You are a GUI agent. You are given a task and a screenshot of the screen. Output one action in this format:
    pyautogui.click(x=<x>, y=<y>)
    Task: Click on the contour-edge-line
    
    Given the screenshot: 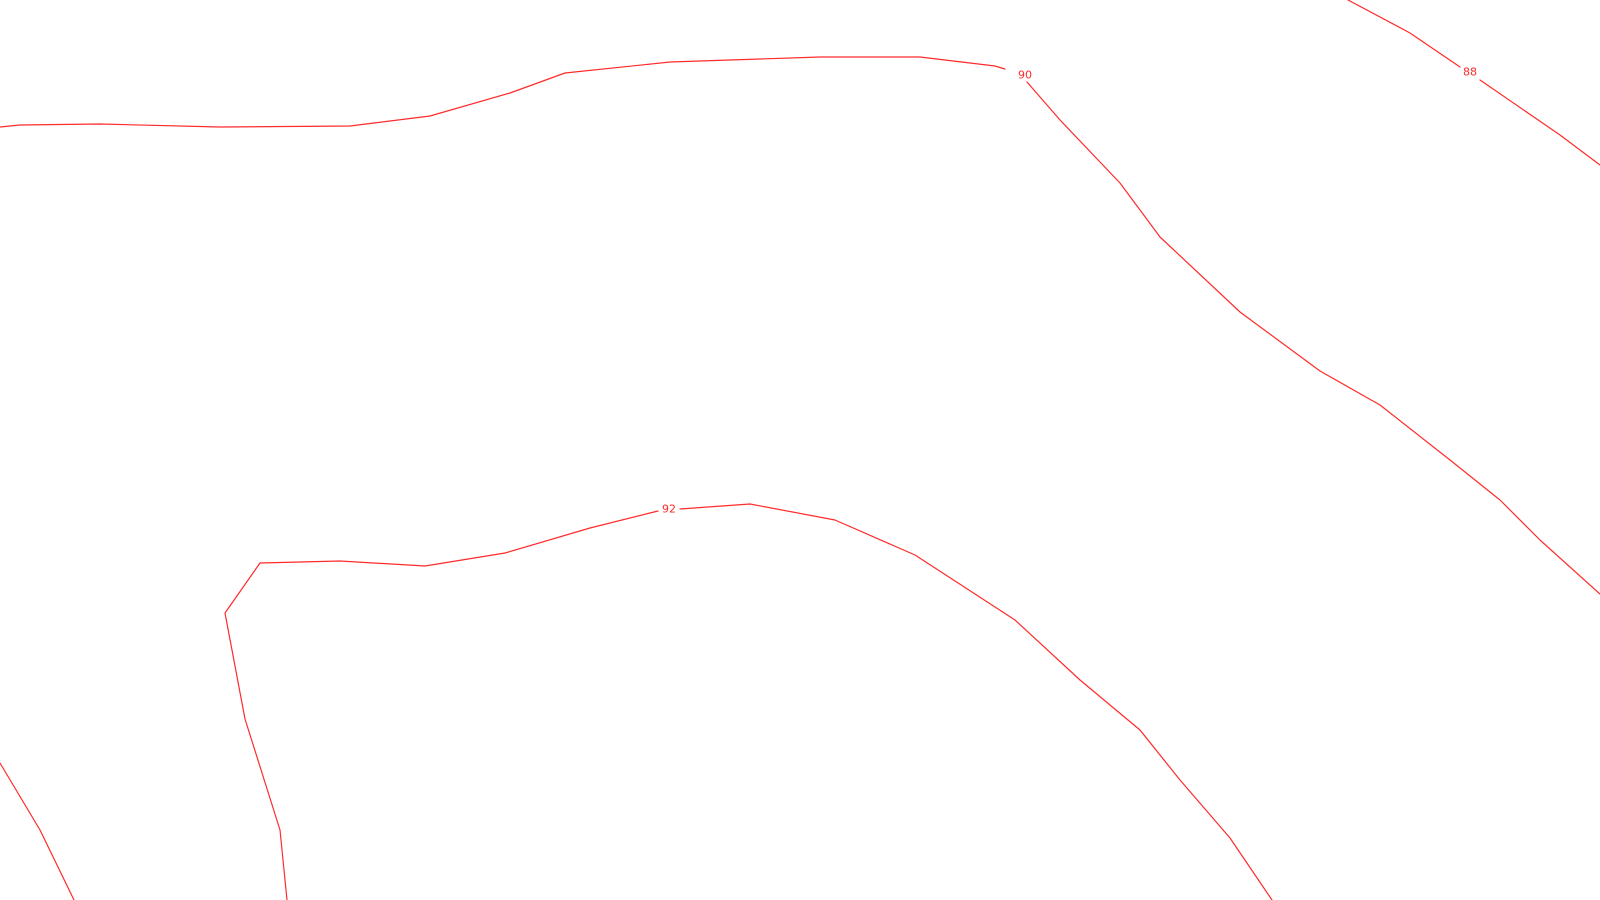 What is the action you would take?
    pyautogui.click(x=37, y=831)
    